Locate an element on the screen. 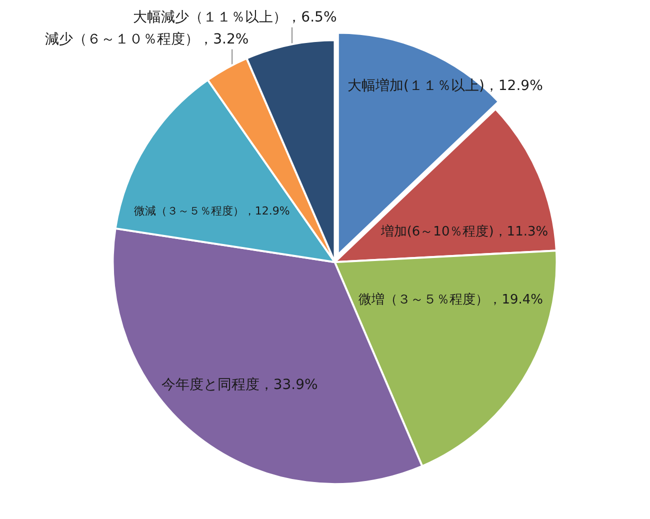 The width and height of the screenshot is (650, 519). slice-label: 微増（３～５％程度），19.4% is located at coordinates (451, 299).